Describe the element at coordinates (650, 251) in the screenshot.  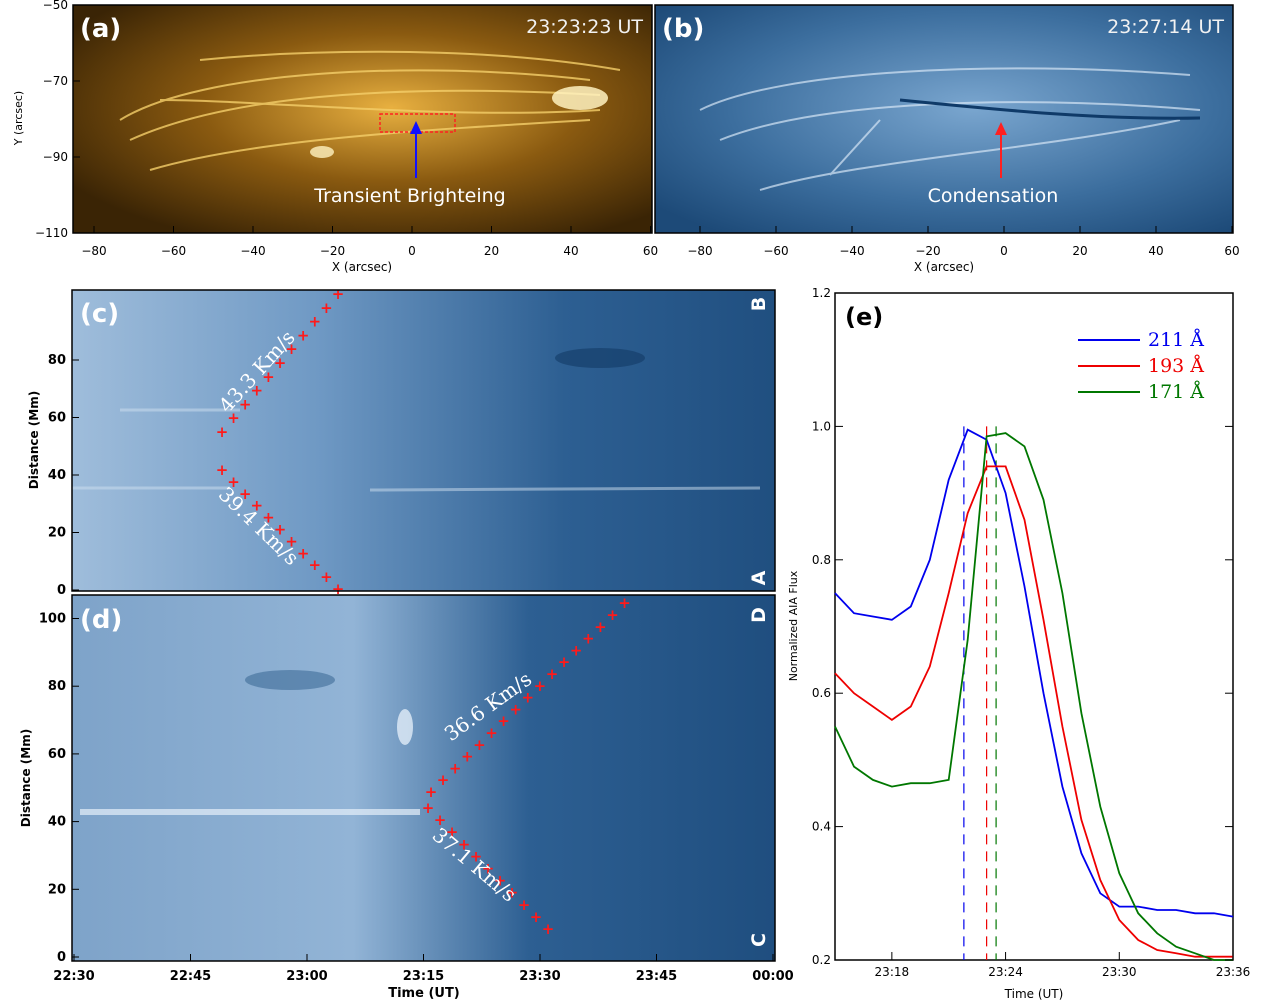
I see `x-tick-label: 60` at that location.